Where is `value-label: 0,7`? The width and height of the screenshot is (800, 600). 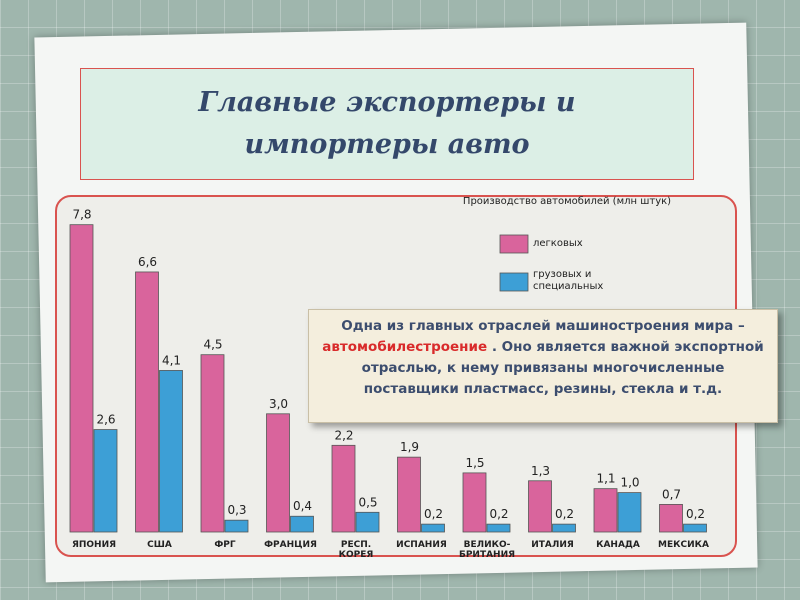 value-label: 0,7 is located at coordinates (671, 494).